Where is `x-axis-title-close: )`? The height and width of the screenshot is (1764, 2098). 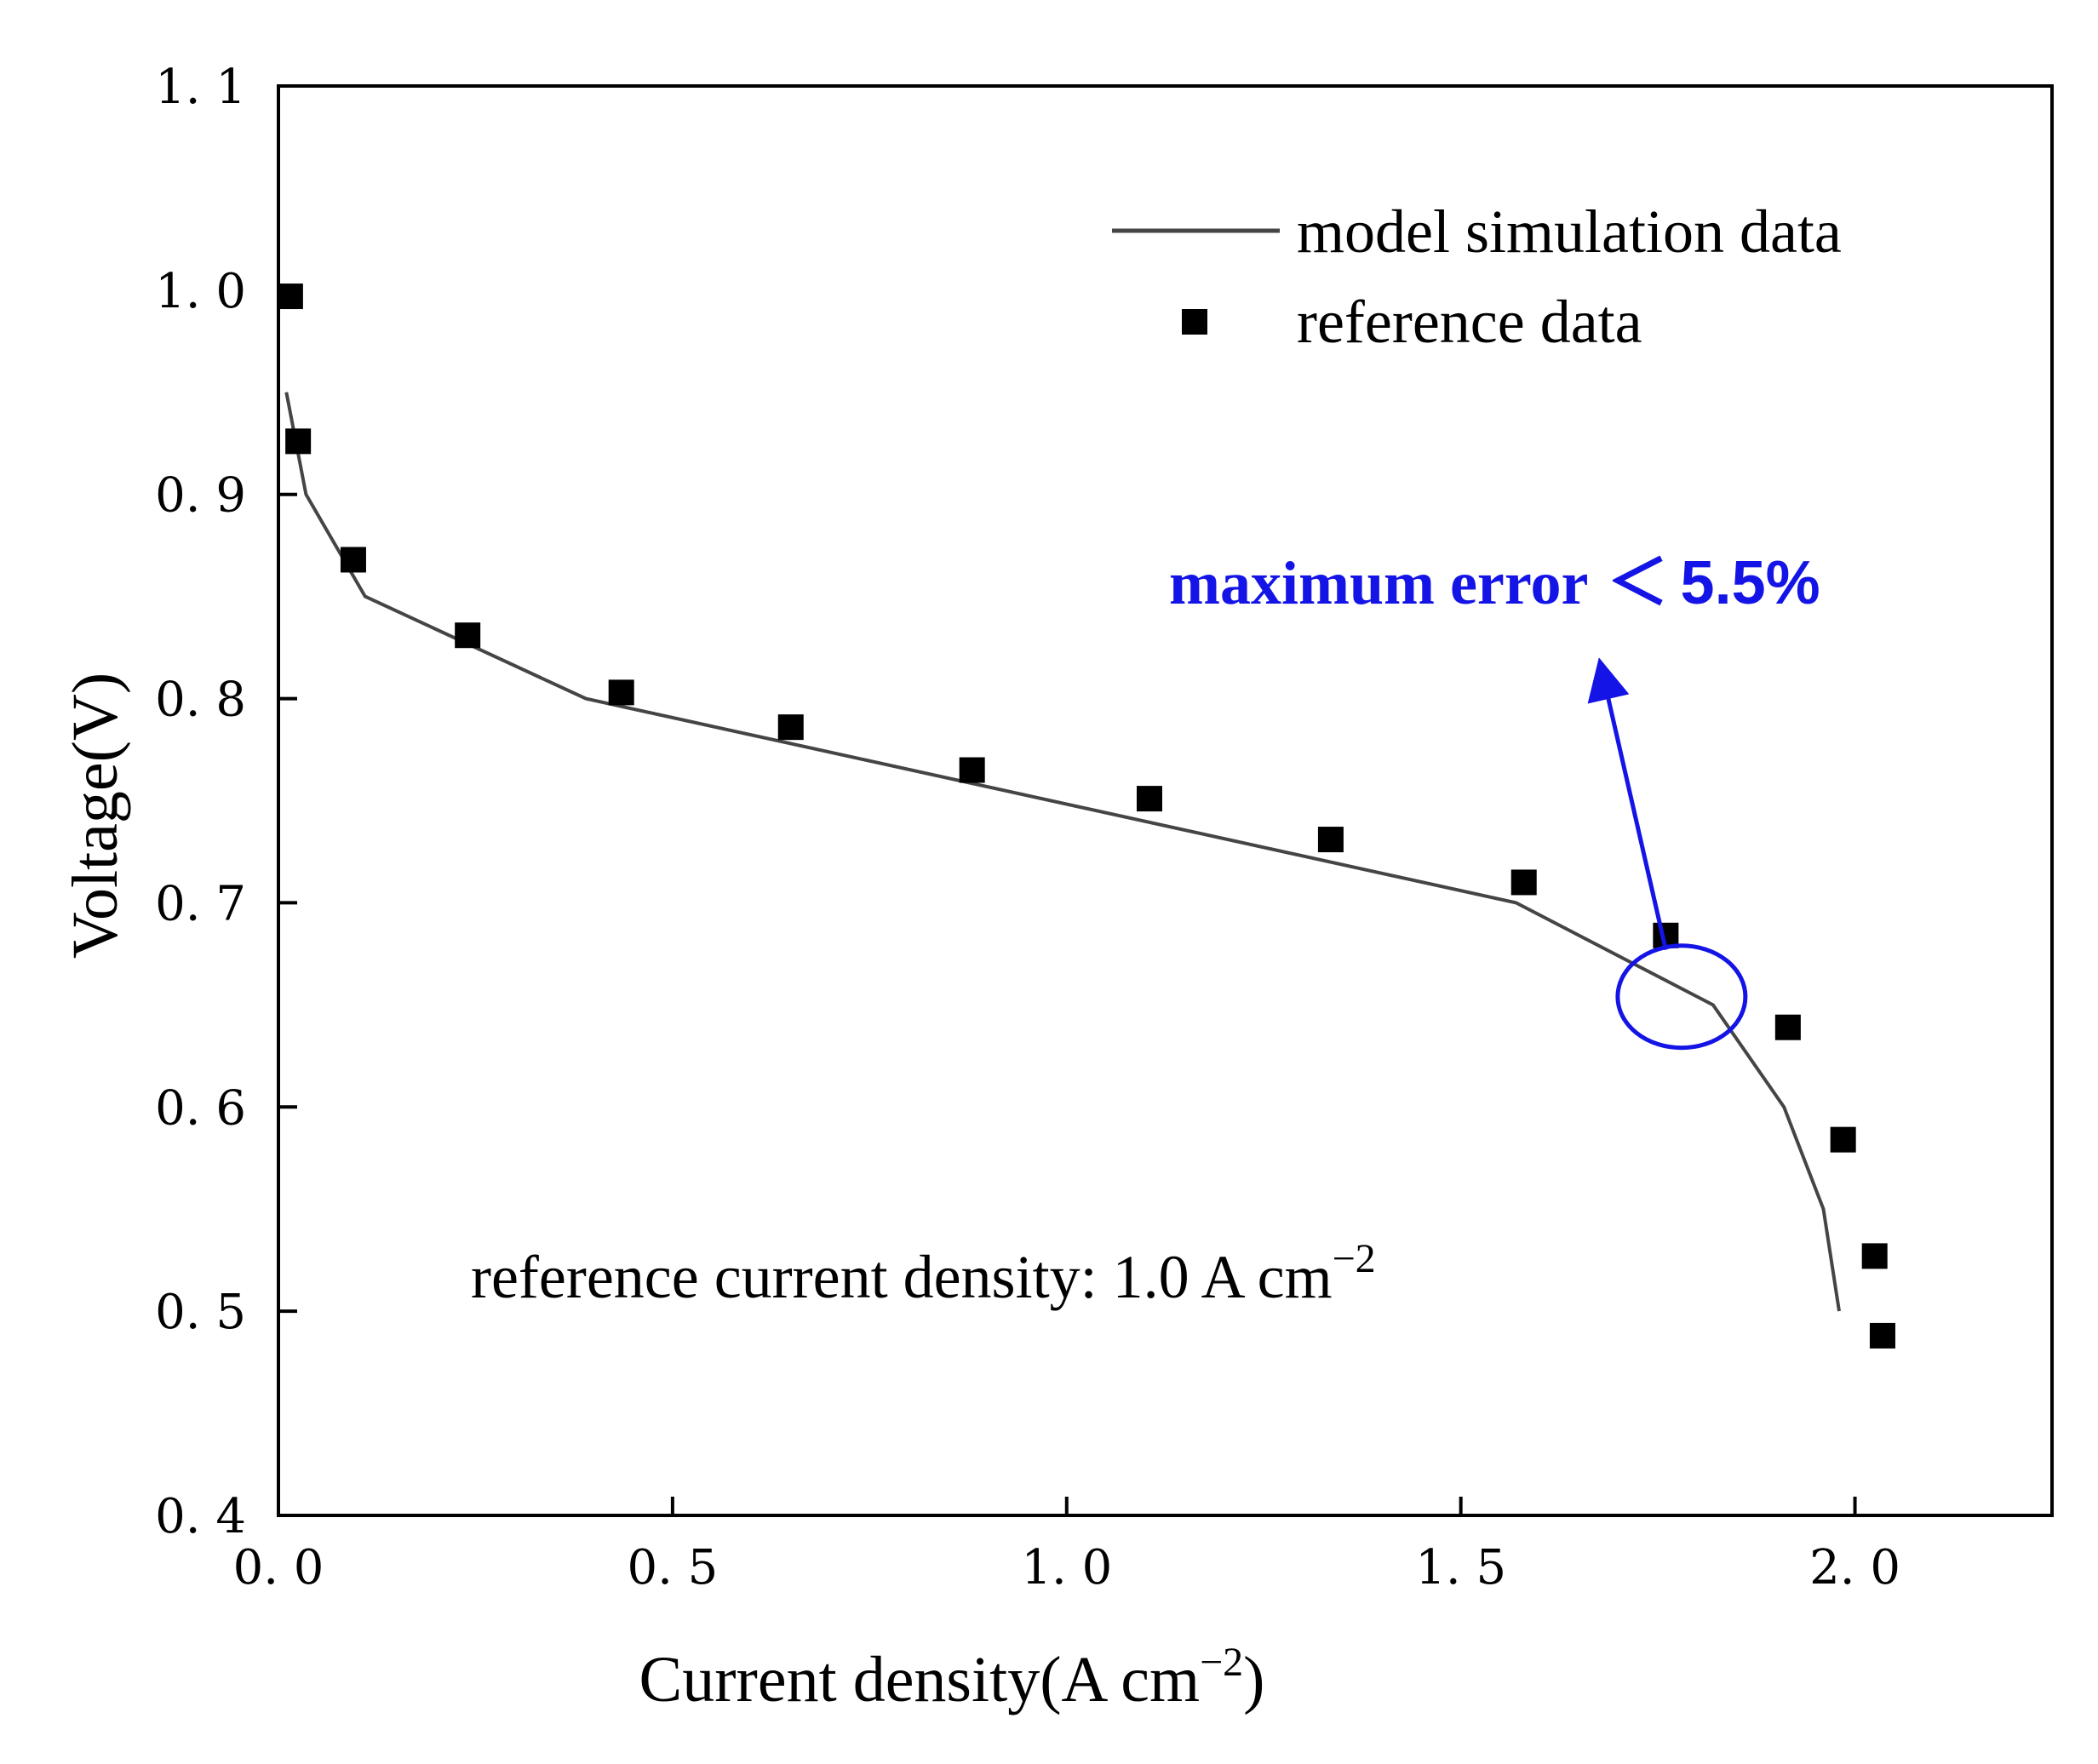 x-axis-title-close: ) is located at coordinates (1253, 1679).